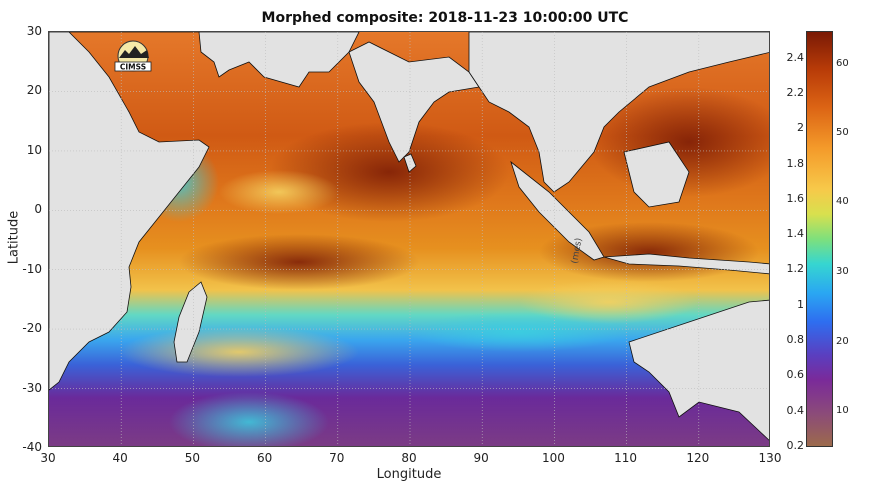 Image resolution: width=890 pixels, height=495 pixels. What do you see at coordinates (795, 374) in the screenshot?
I see `colorbar-left-tick: 0.6` at bounding box center [795, 374].